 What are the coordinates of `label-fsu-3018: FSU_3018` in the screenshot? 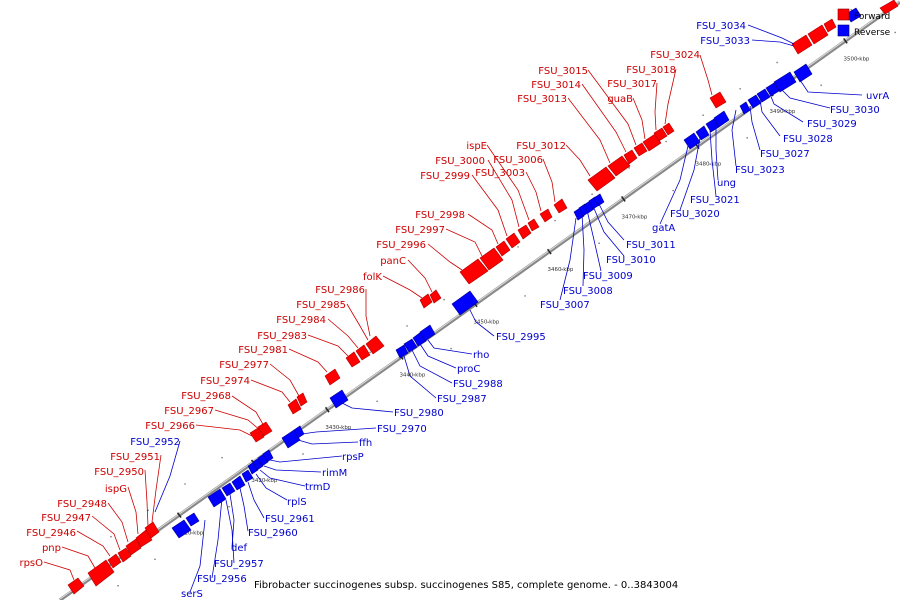 It's located at (651, 70).